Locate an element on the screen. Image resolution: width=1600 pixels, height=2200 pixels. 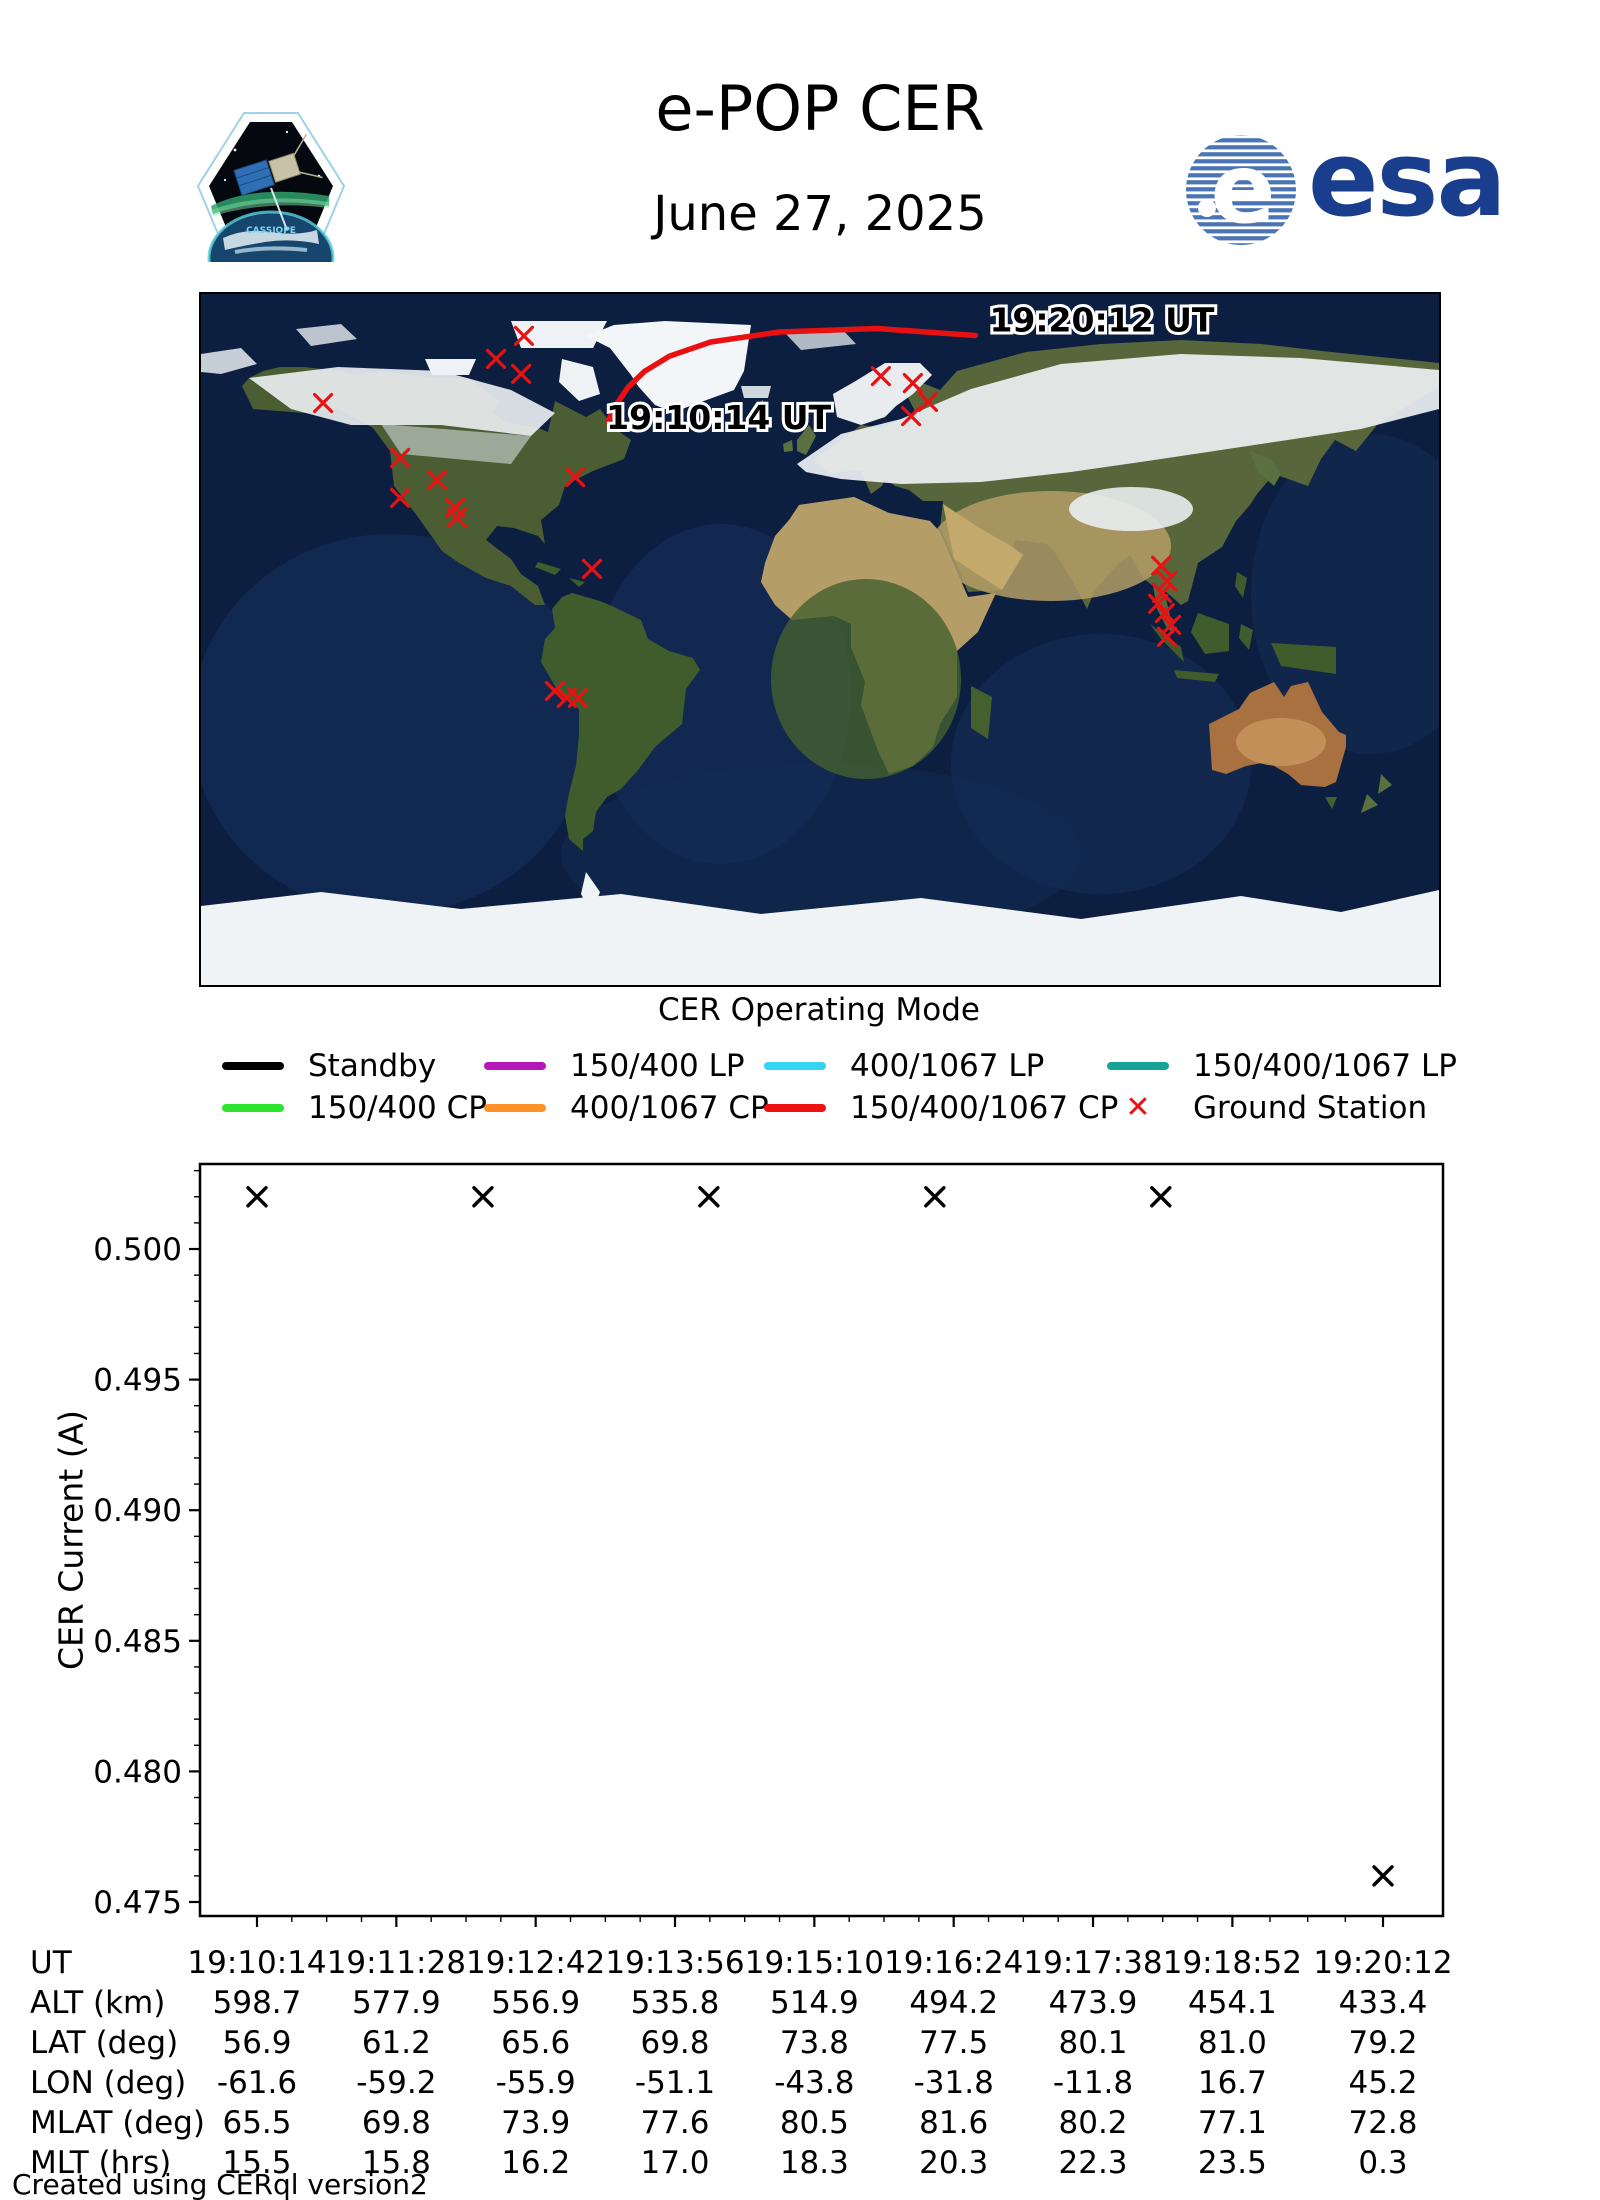
track-start-annotation: 19:10:14 UT is located at coordinates (718, 417).